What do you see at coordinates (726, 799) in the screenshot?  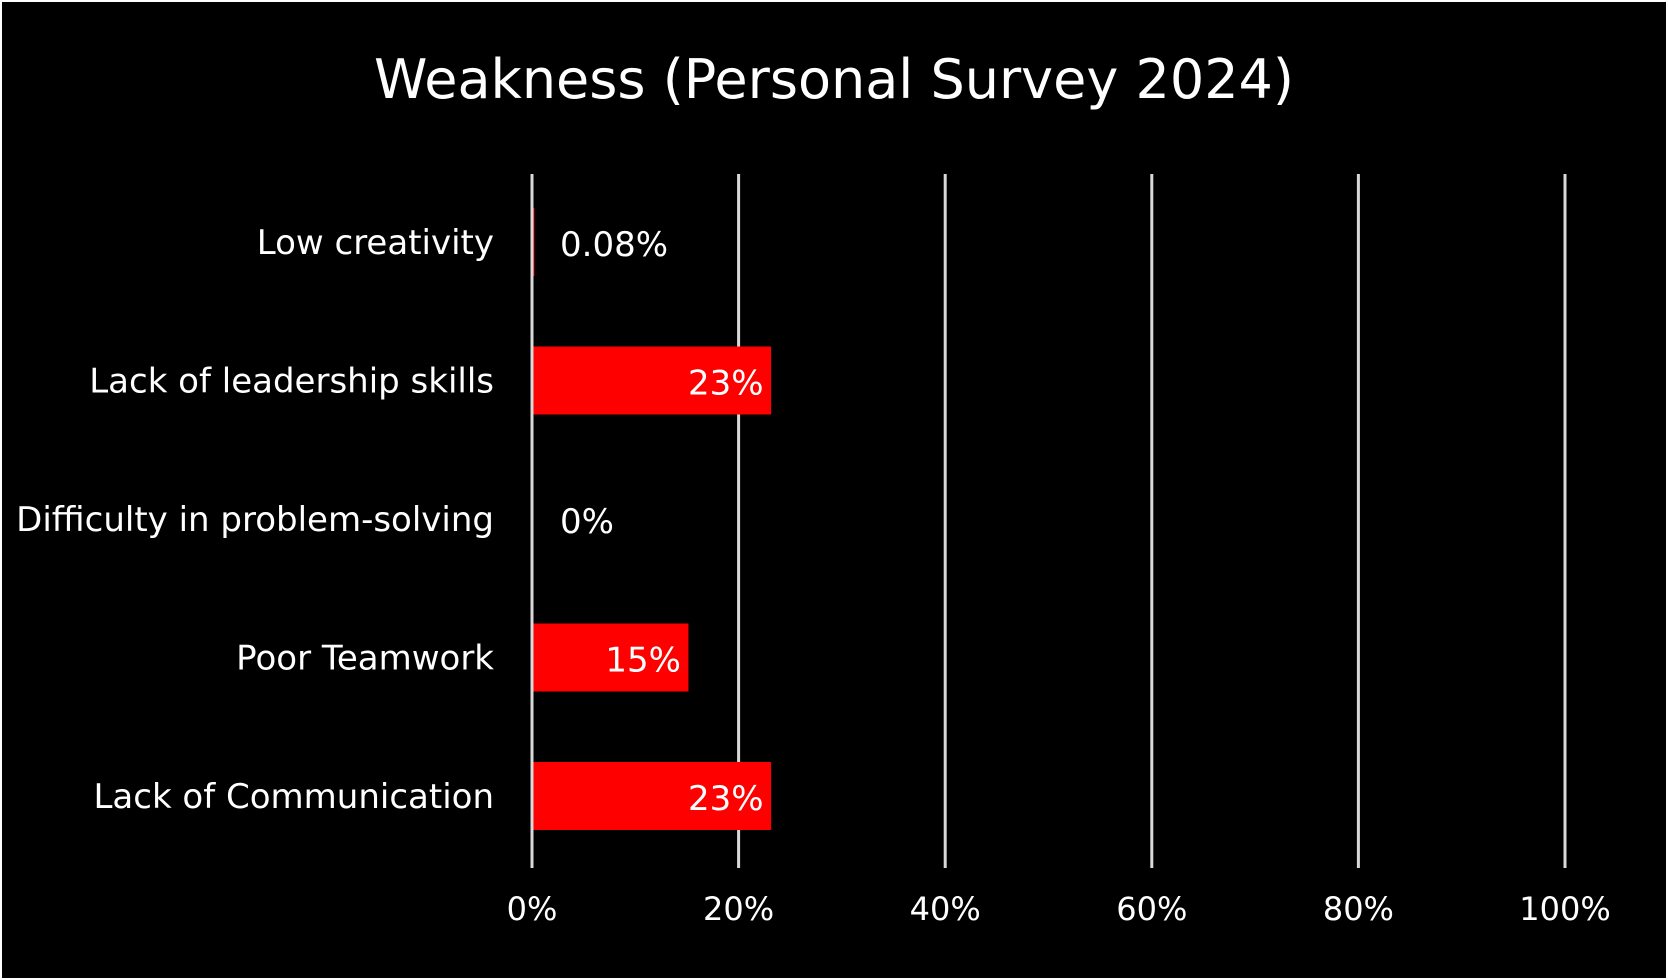 I see `data-label-4: 23%` at bounding box center [726, 799].